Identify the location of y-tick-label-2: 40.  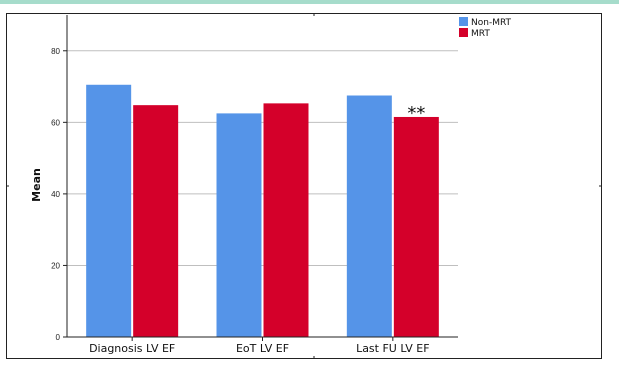
(55, 194).